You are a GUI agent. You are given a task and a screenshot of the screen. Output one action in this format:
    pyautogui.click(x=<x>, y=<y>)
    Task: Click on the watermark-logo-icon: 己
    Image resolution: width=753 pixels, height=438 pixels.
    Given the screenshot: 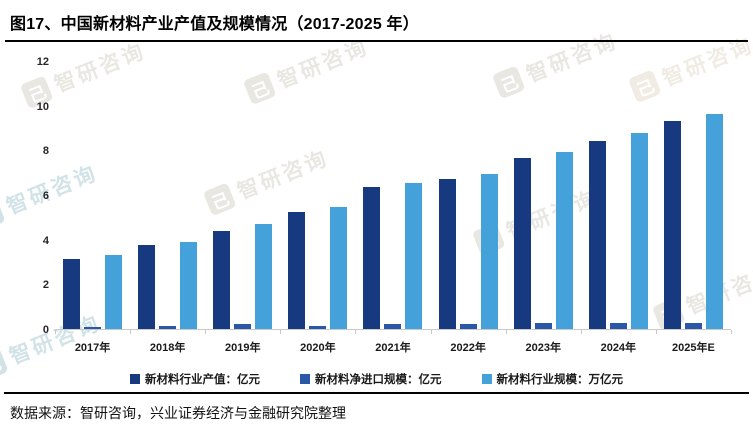 What is the action you would take?
    pyautogui.click(x=3, y=214)
    